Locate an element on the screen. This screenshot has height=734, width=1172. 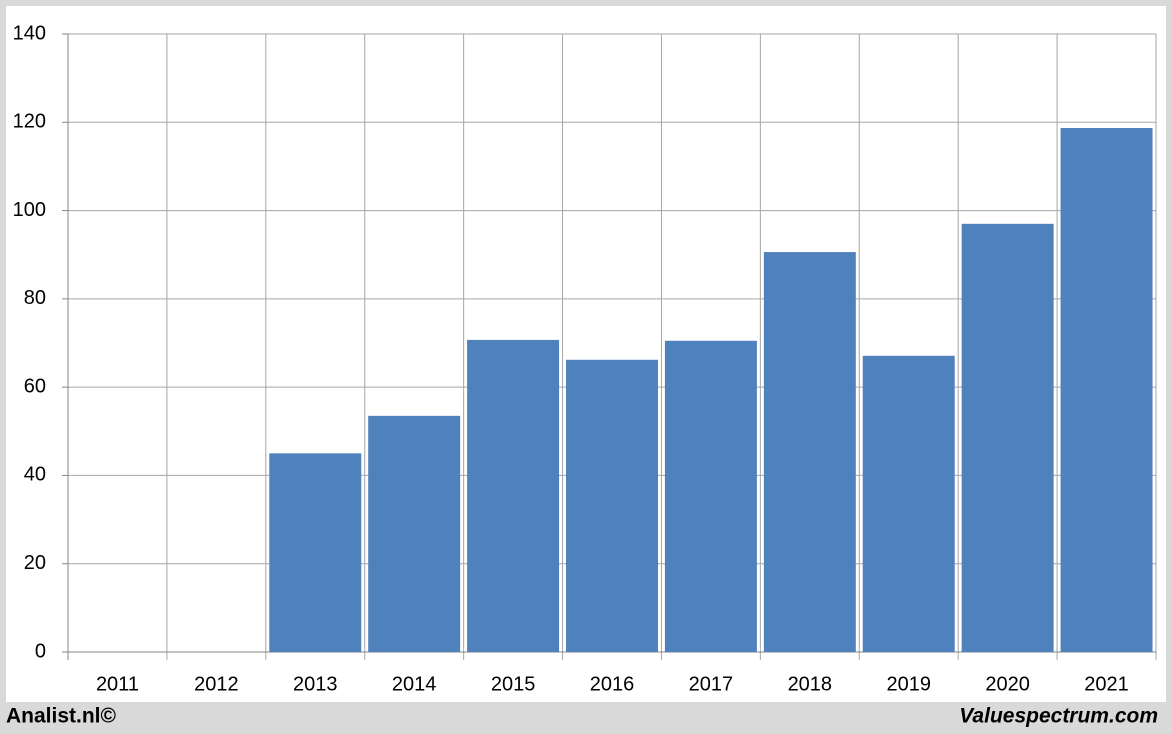
x-tick-label: 2018 is located at coordinates (810, 684).